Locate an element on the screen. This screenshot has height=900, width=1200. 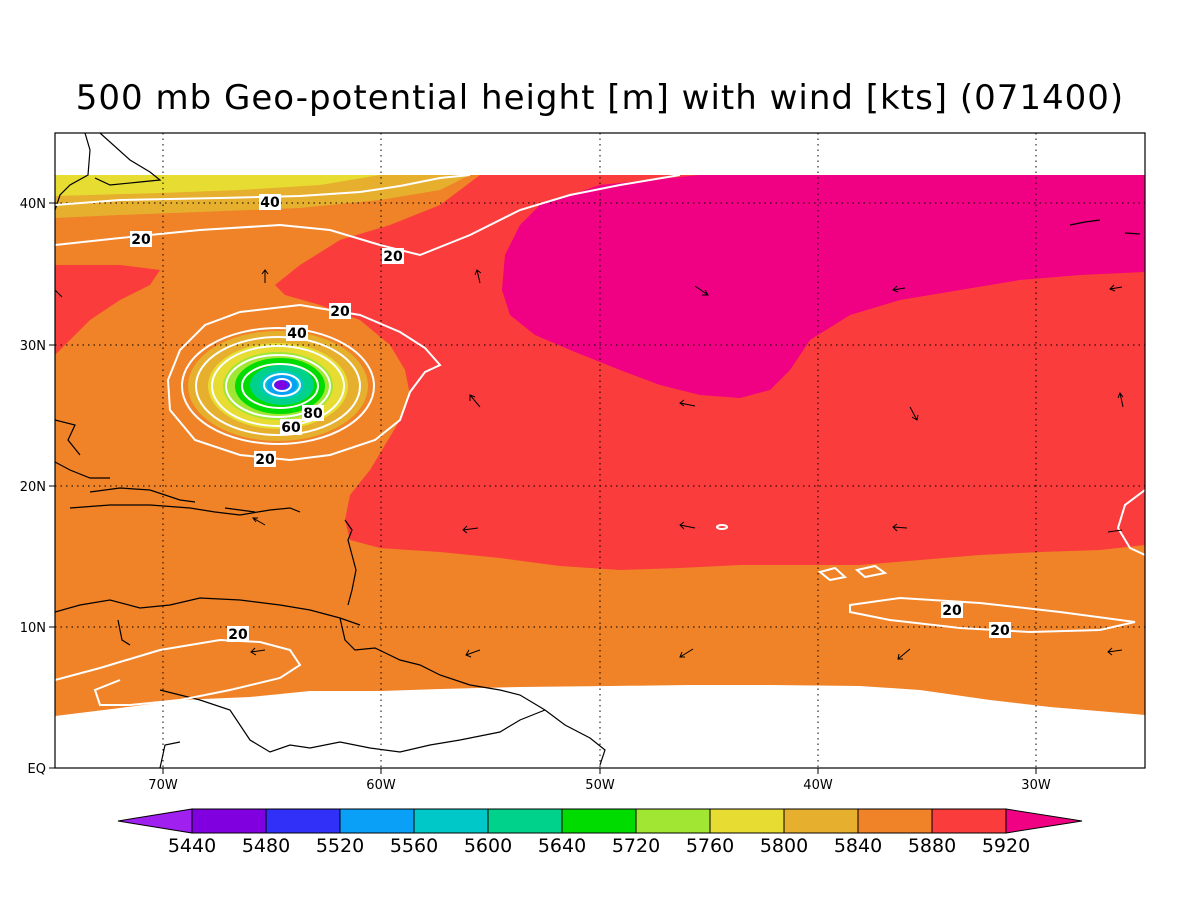
svg-text: 80 is located at coordinates (313, 414).